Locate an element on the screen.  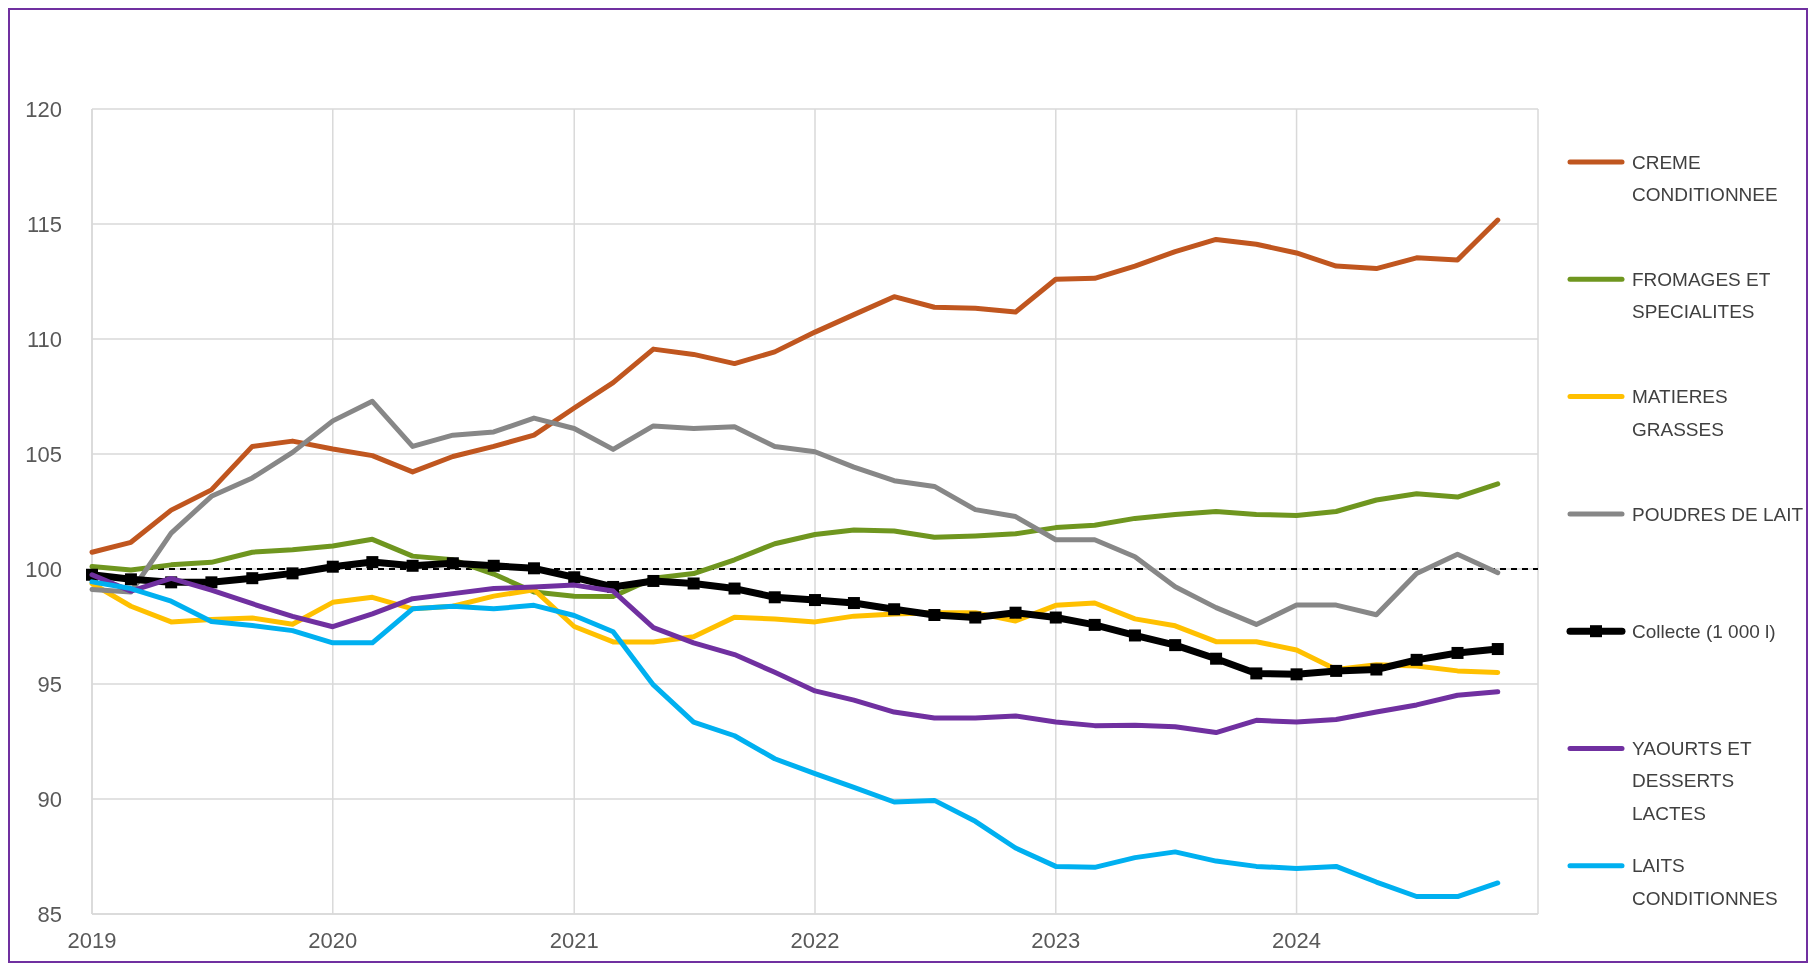
x-tick-label: 2022 is located at coordinates (815, 940).